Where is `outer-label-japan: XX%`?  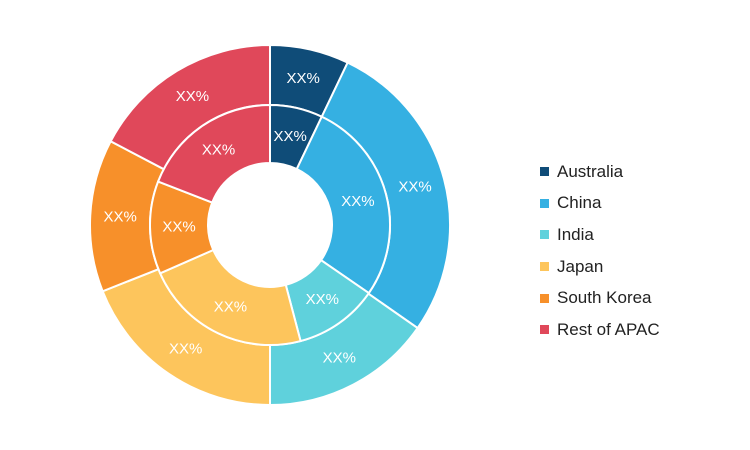 outer-label-japan: XX% is located at coordinates (185, 349).